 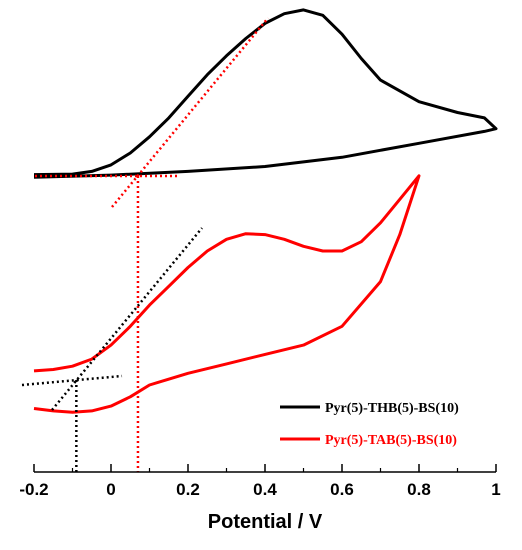 What do you see at coordinates (265, 489) in the screenshot?
I see `x-tick-label: 0.4` at bounding box center [265, 489].